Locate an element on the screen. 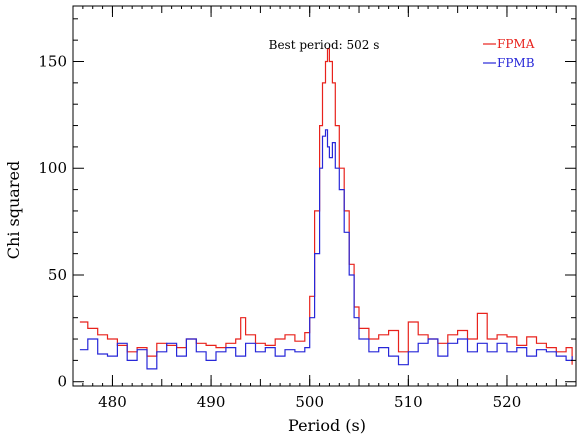 The width and height of the screenshot is (586, 439). x-axis-title: Period (s) is located at coordinates (327, 425).